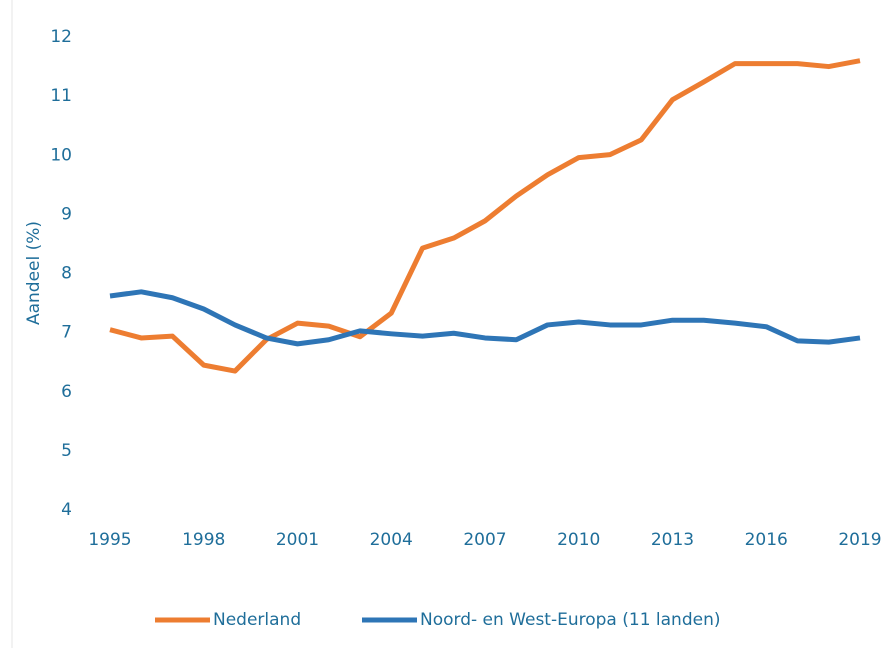 The image size is (888, 648). I want to click on legend-label: Nederland, so click(257, 620).